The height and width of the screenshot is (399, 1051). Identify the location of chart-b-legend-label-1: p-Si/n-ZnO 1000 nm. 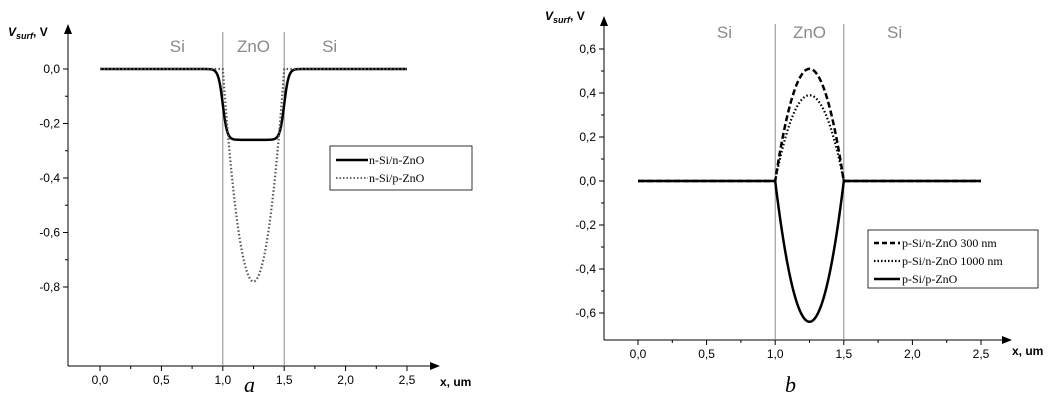
(952, 261).